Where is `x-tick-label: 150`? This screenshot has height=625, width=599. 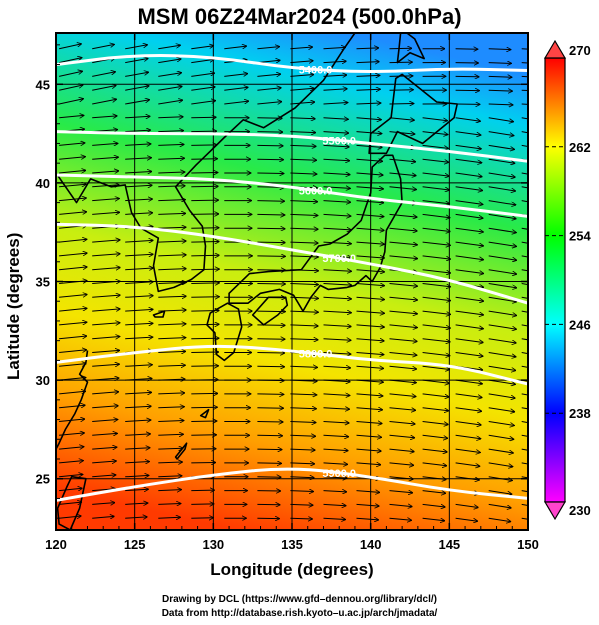
x-tick-label: 150 is located at coordinates (528, 544).